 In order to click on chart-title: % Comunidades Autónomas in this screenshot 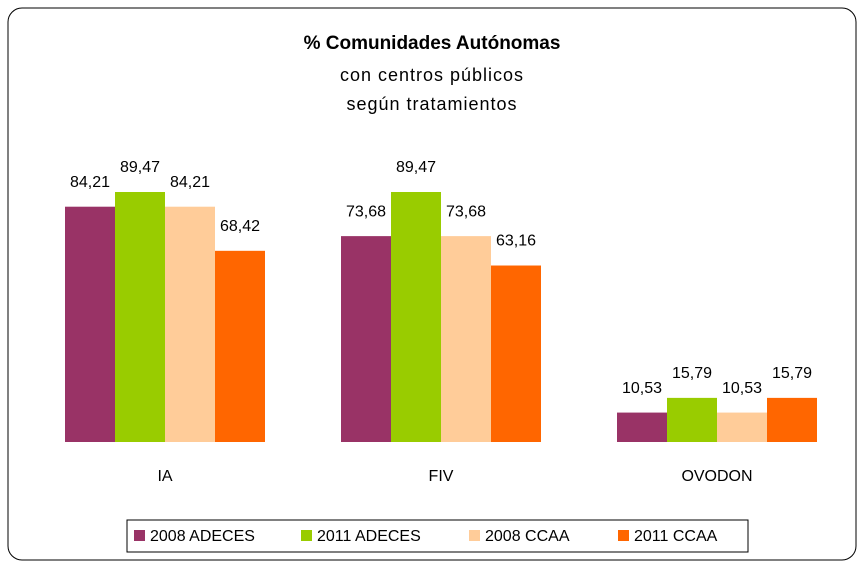, I will do `click(432, 43)`.